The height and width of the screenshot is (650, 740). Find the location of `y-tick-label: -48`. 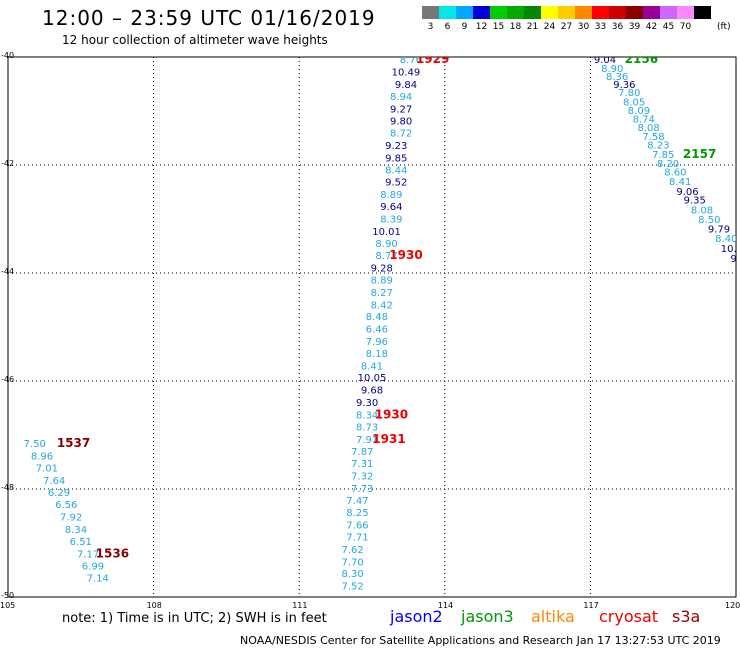

y-tick-label: -48 is located at coordinates (8, 487).